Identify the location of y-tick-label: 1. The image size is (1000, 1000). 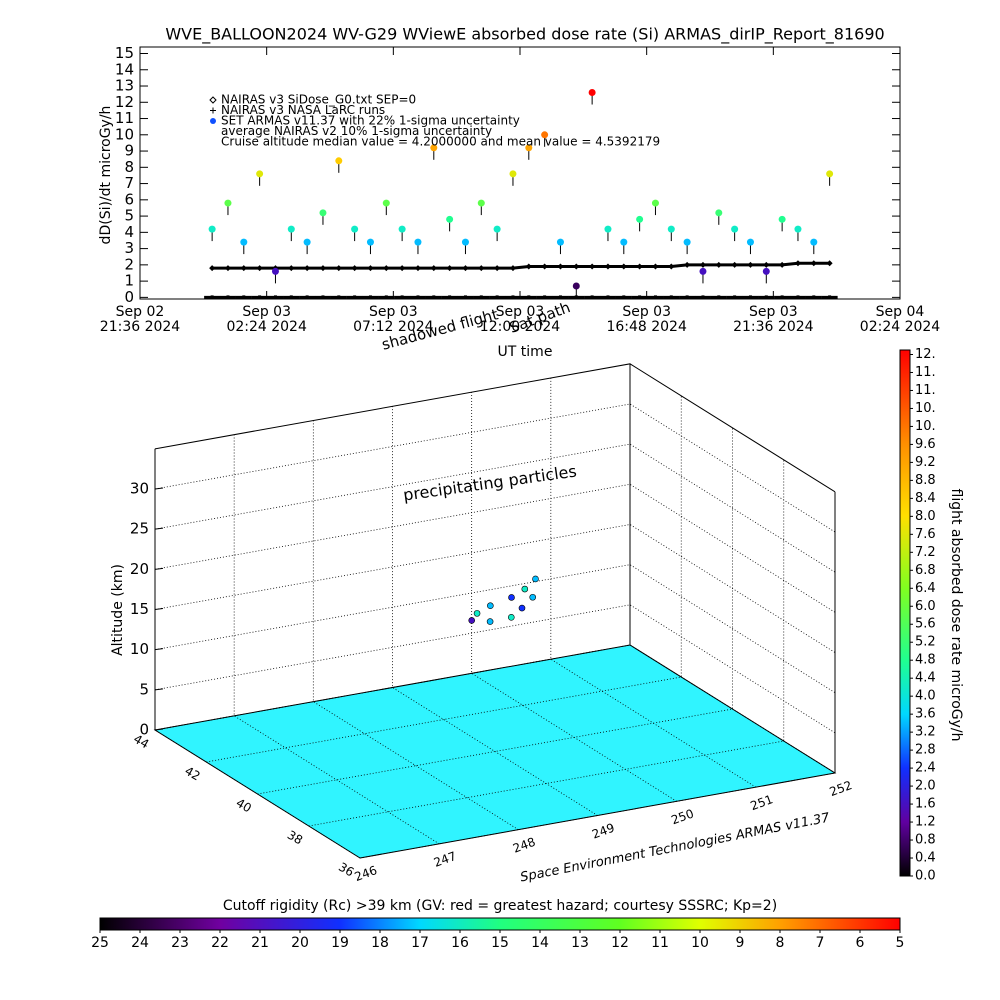
(129, 281).